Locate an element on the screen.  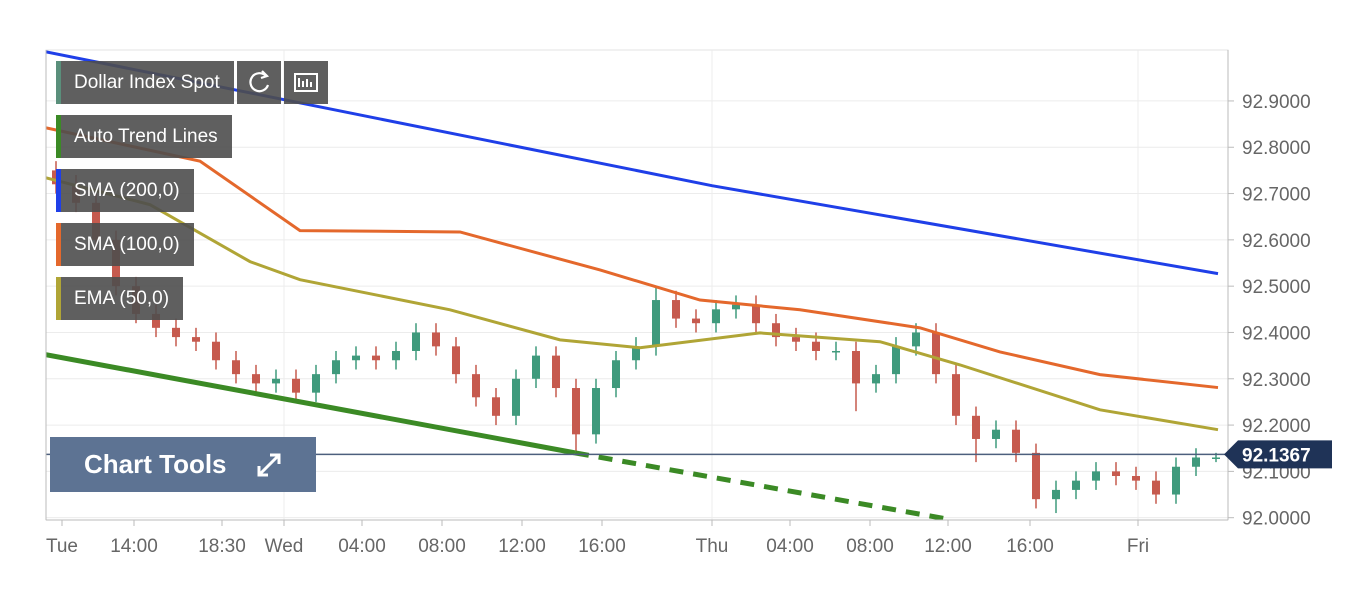
y-tick-label: 92.4000 is located at coordinates (1276, 333).